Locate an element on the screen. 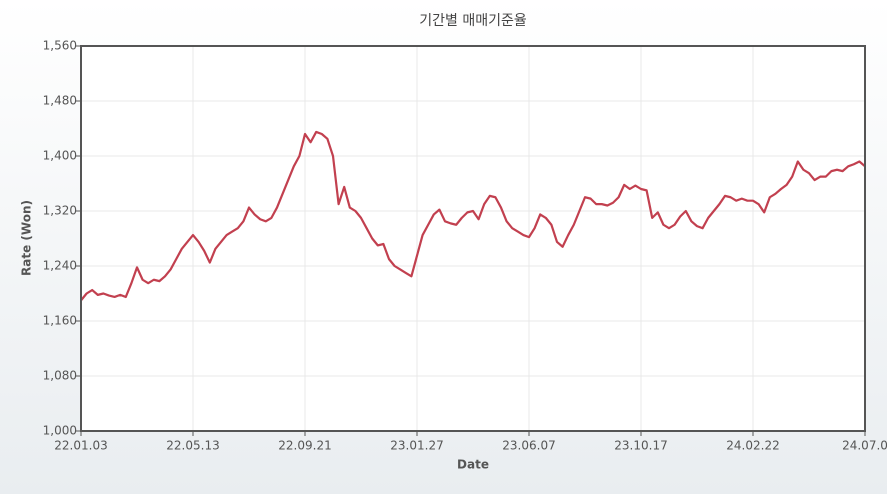  x-tick-label: 23.01.27 is located at coordinates (416, 446).